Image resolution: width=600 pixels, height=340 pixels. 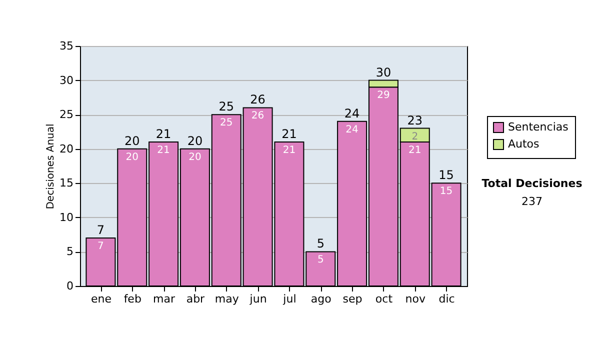 I want to click on x-tick-label: feb, so click(x=133, y=299).